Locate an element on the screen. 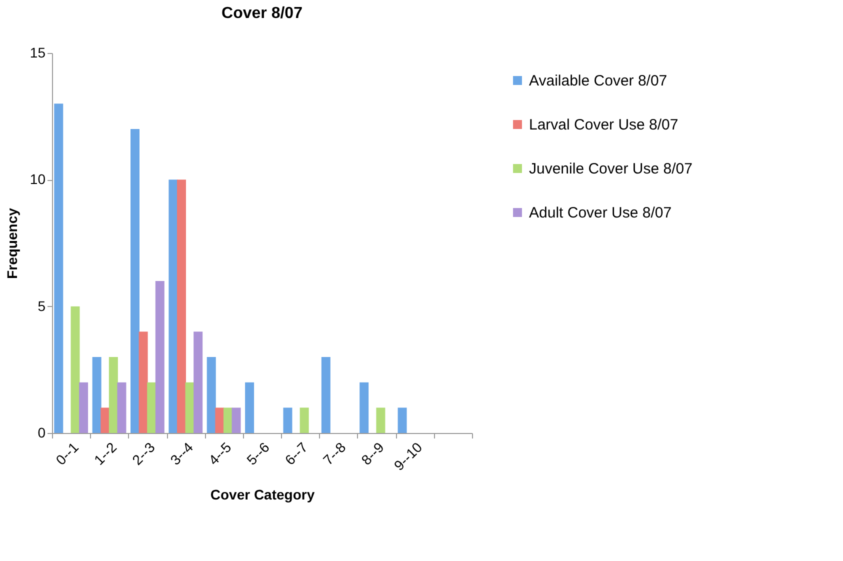  x-axis-title: Cover Category is located at coordinates (262, 494).